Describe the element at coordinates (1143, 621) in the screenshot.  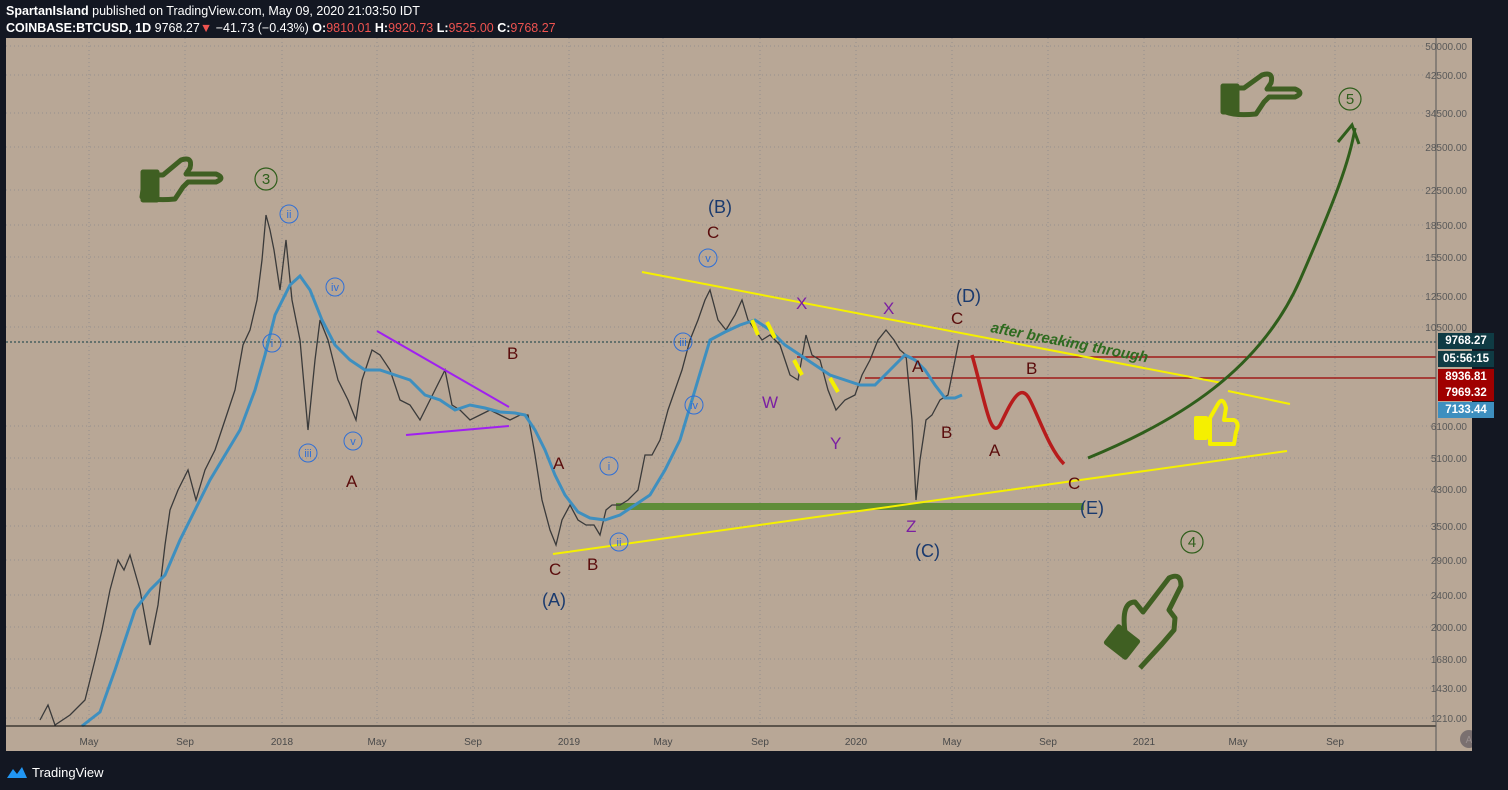
I see `pointing-up-hand-icon` at that location.